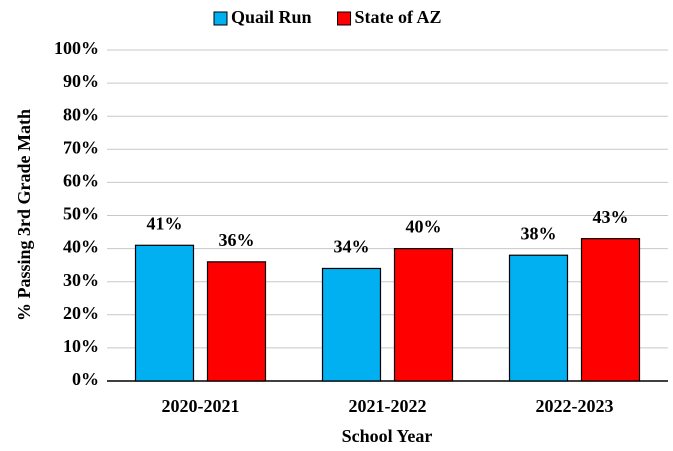 This screenshot has width=673, height=451. Describe the element at coordinates (575, 406) in the screenshot. I see `x-tick-label: 2022-2023` at that location.